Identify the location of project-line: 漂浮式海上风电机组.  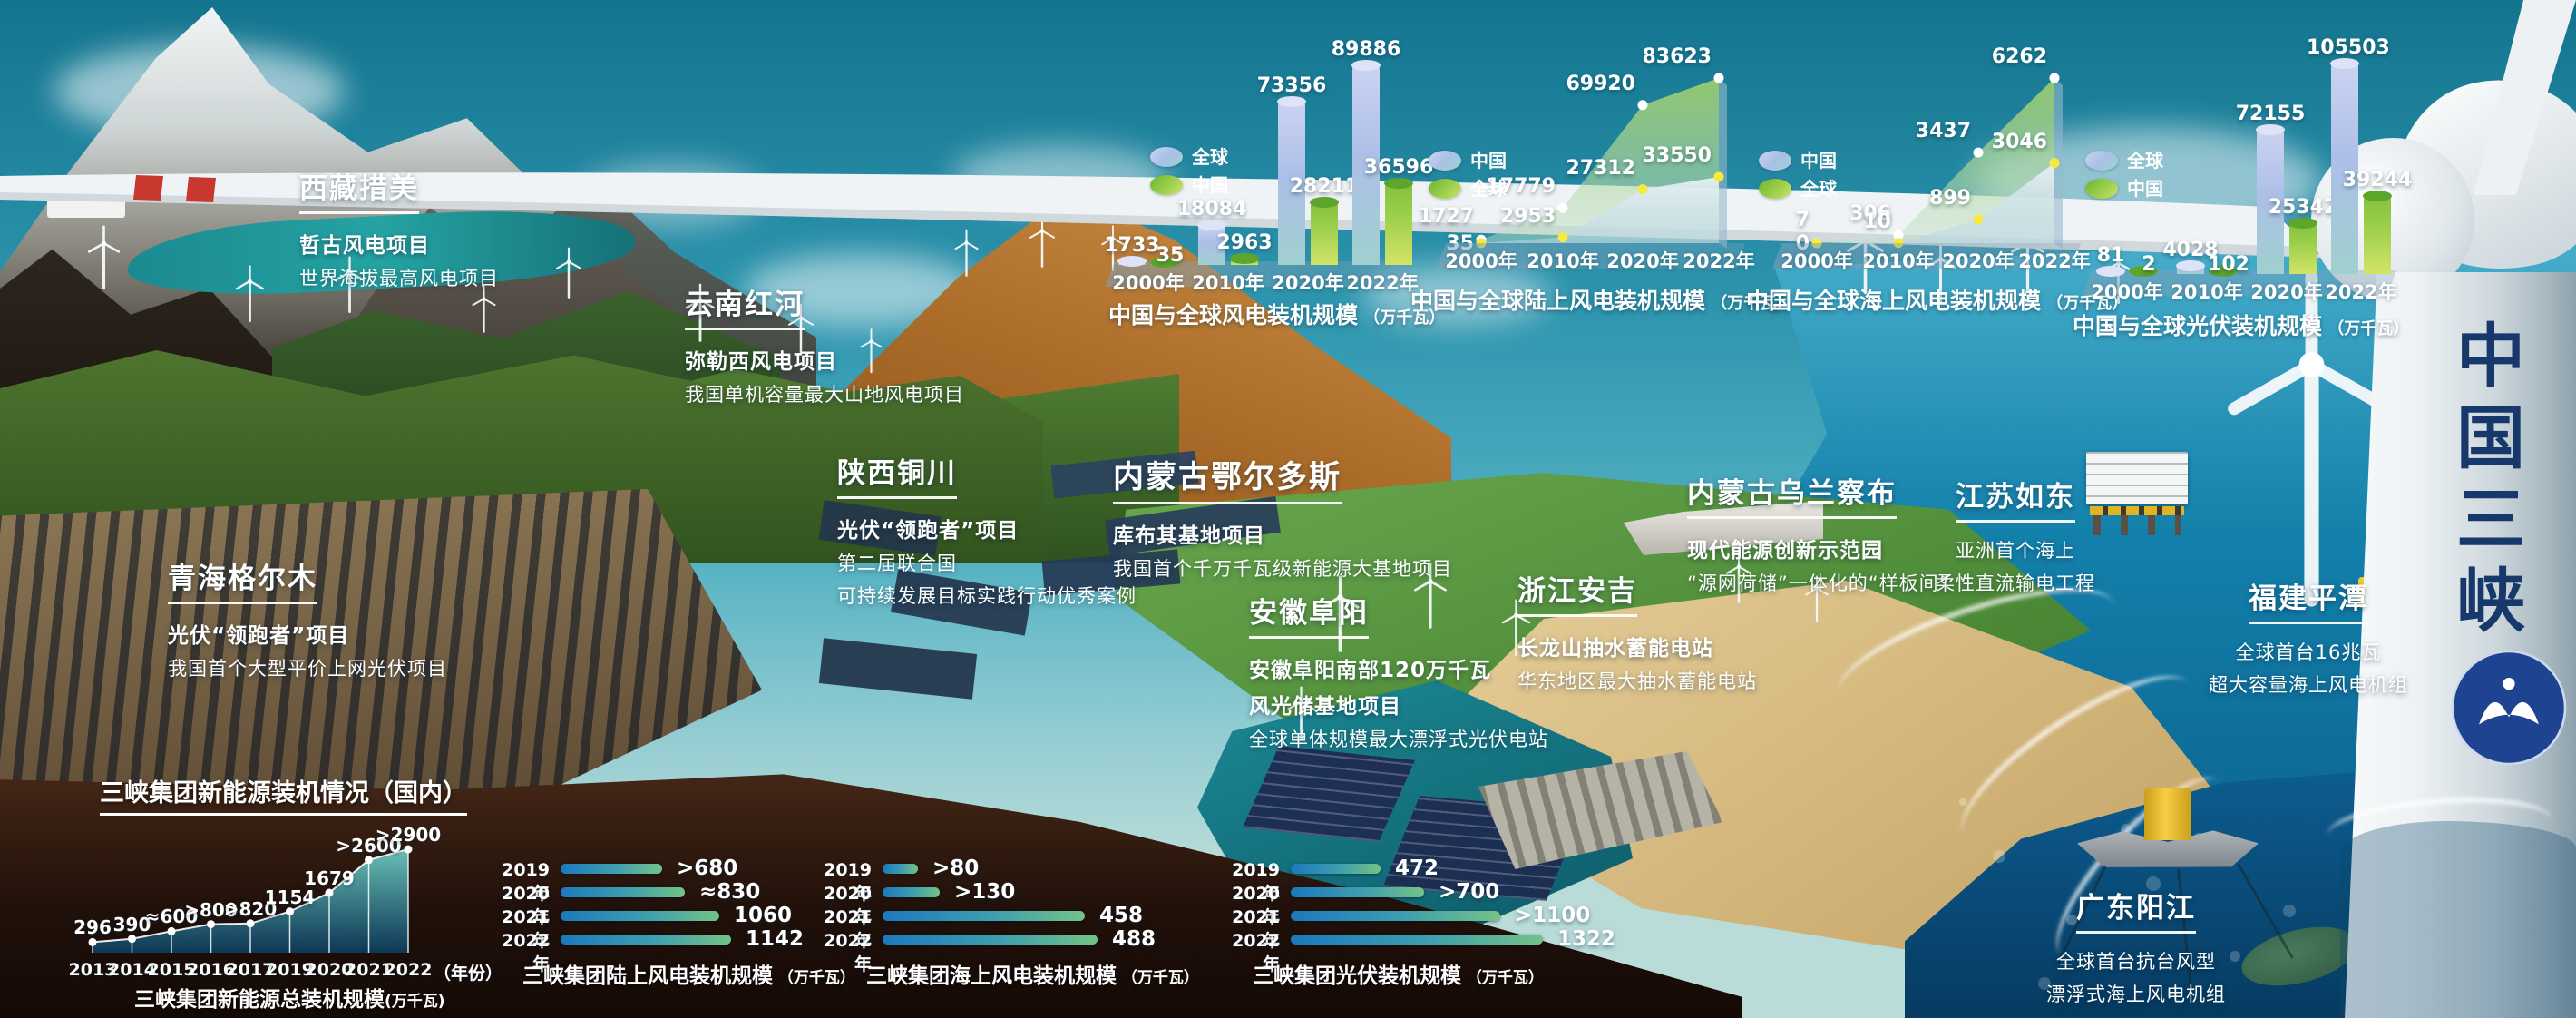
(2136, 995).